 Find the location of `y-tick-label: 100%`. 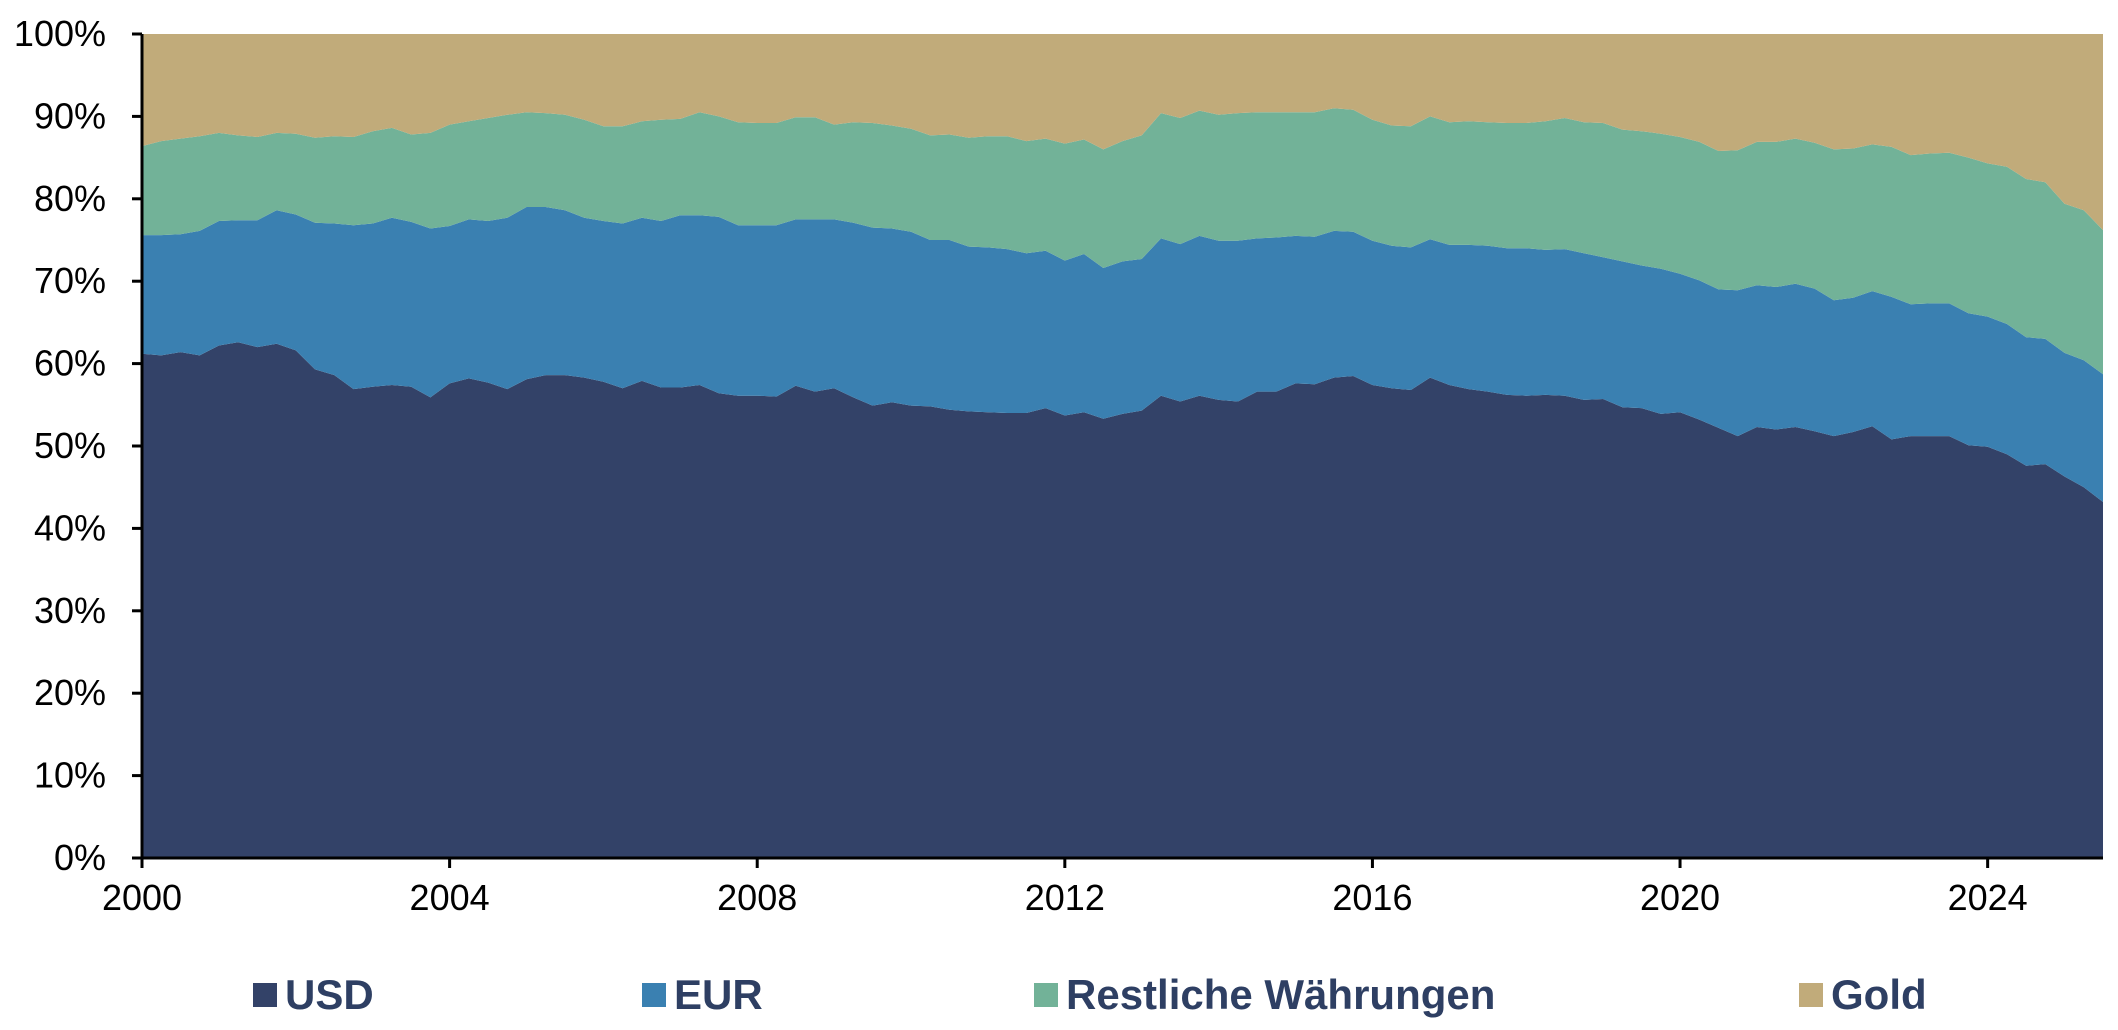

y-tick-label: 100% is located at coordinates (60, 33).